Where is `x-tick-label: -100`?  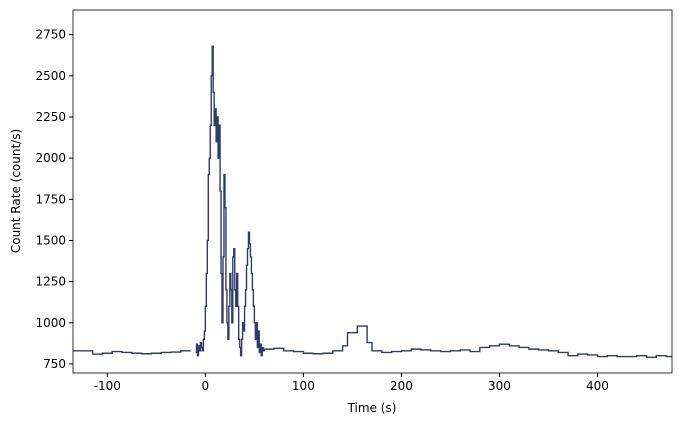 x-tick-label: -100 is located at coordinates (107, 386).